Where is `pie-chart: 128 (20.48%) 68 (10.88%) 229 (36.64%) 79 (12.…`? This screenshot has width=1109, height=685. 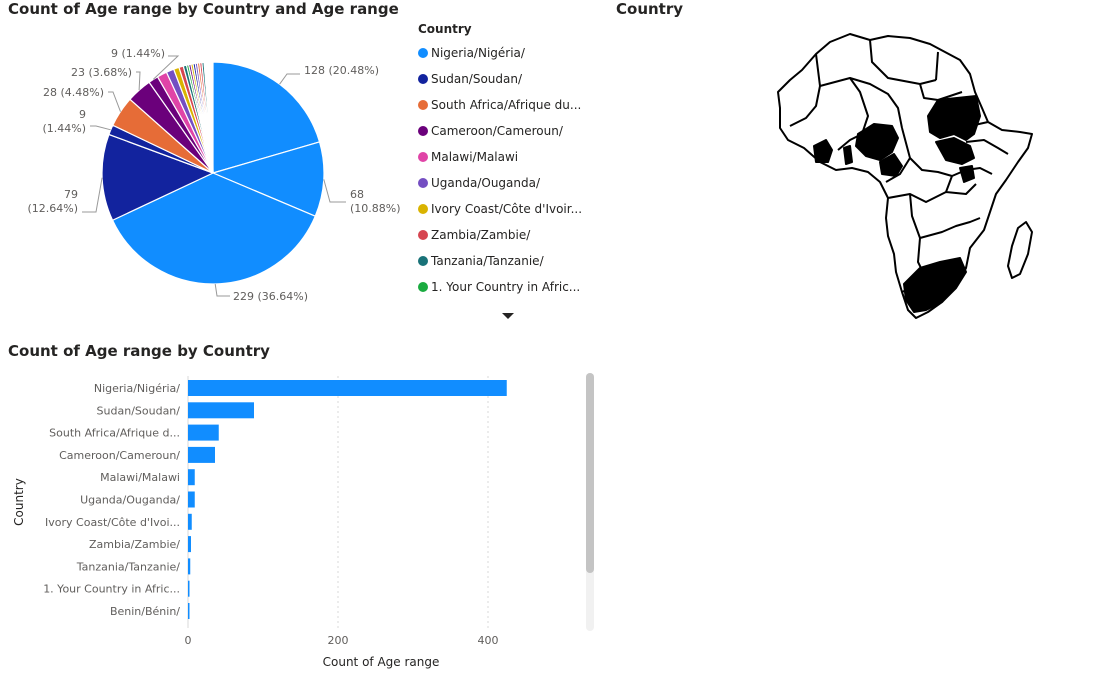
pie-chart: 128 (20.48%) 68 (10.88%) 229 (36.64%) 79 (12.… is located at coordinates (214, 175).